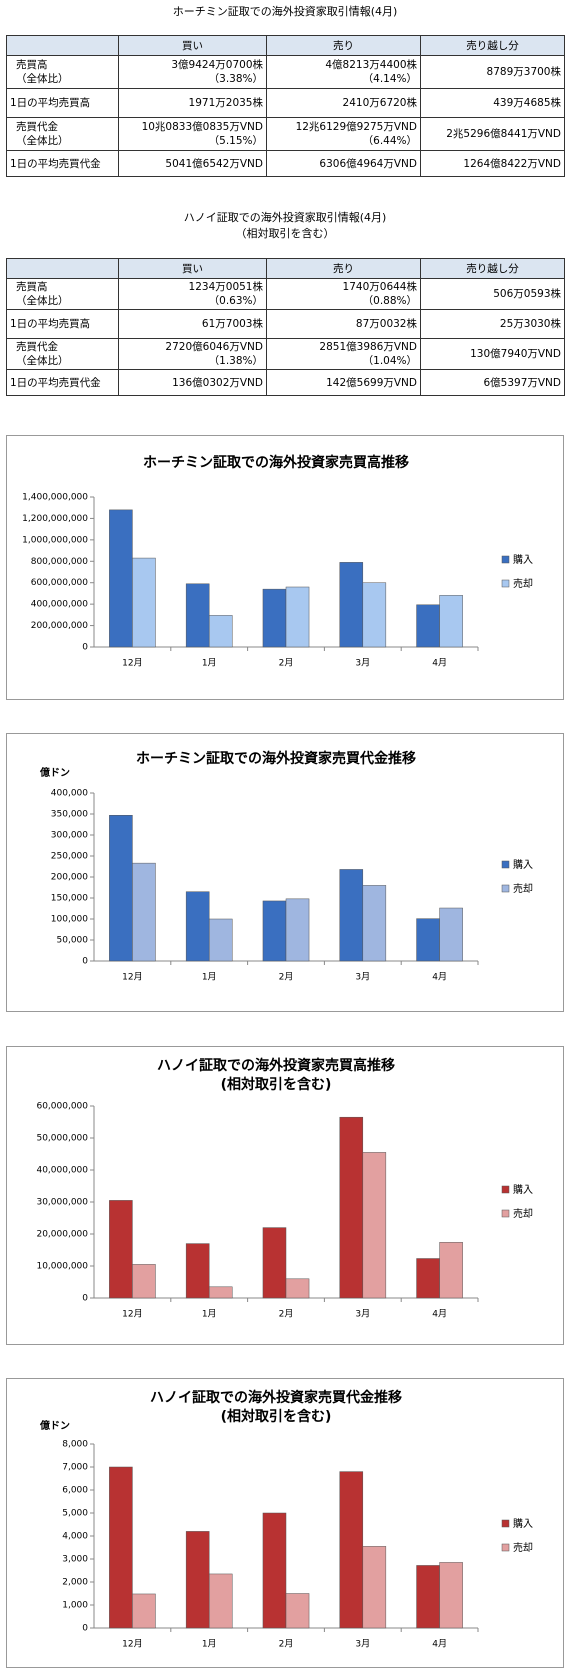 The width and height of the screenshot is (578, 1679). Describe the element at coordinates (55, 163) in the screenshot. I see `label-line: 1日の平均売買代金` at that location.